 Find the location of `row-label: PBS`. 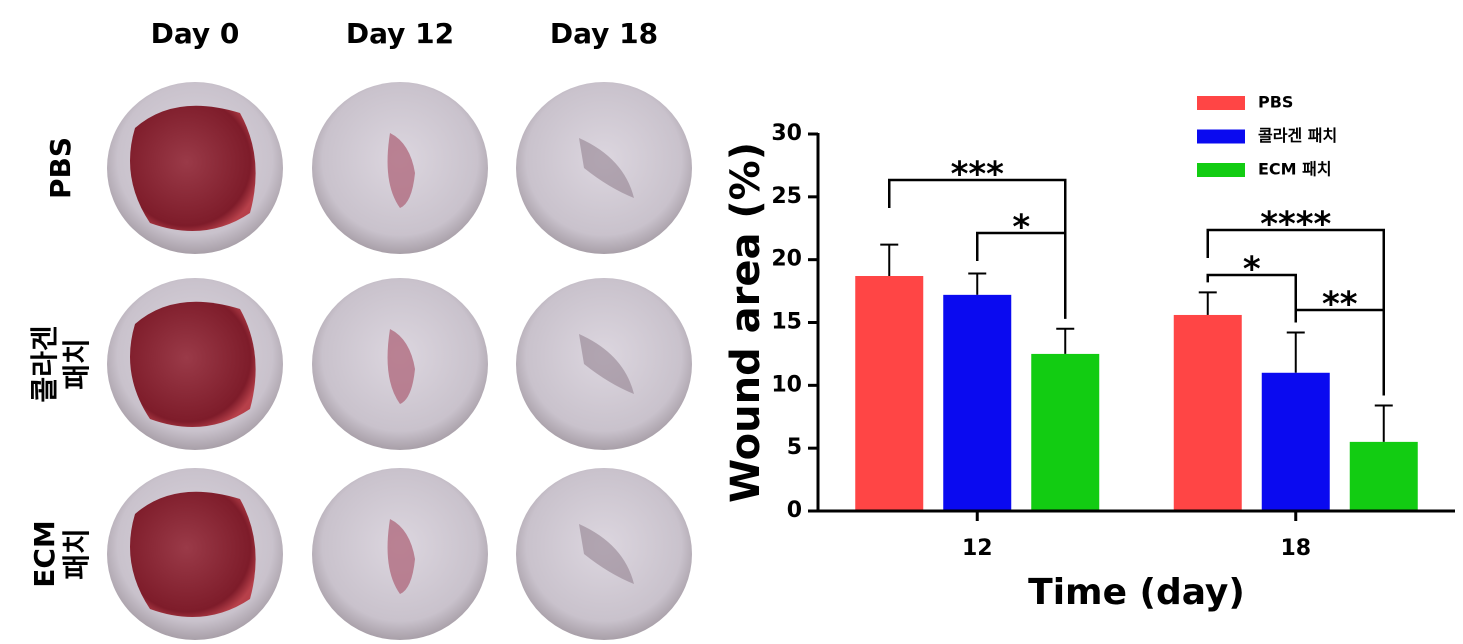

row-label: PBS is located at coordinates (60, 168).